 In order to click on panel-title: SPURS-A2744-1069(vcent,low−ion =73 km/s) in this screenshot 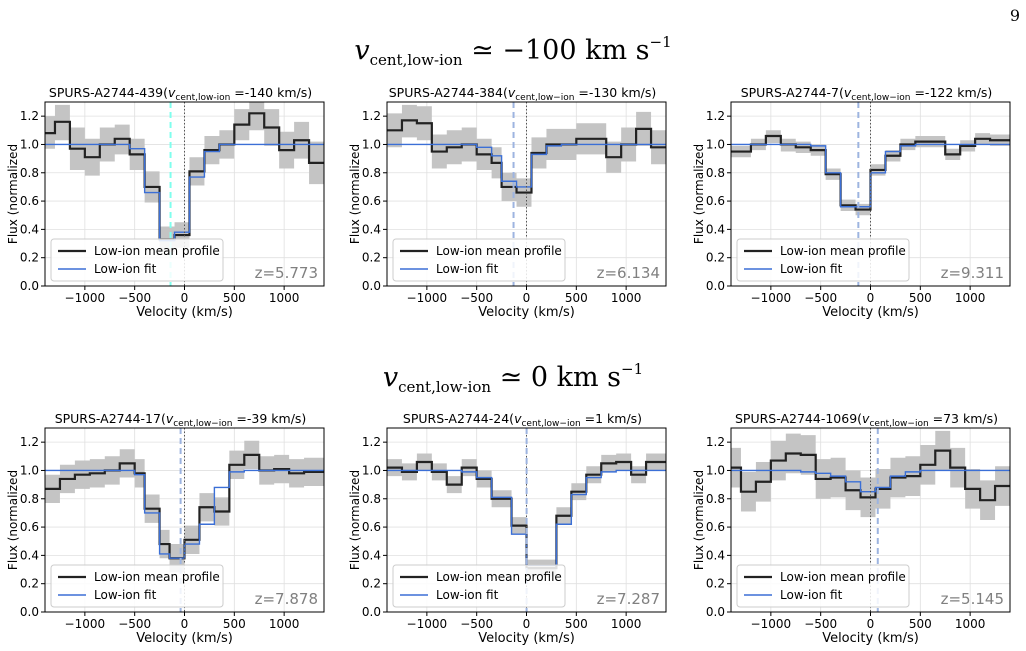, I will do `click(866, 420)`.